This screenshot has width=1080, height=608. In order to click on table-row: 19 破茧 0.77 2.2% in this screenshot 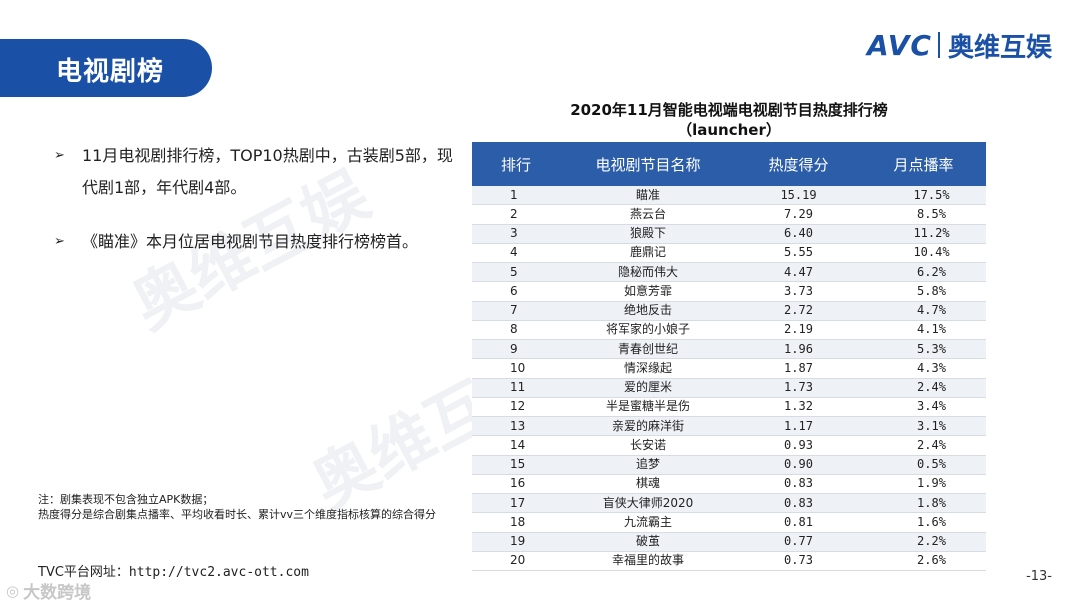, I will do `click(729, 542)`.